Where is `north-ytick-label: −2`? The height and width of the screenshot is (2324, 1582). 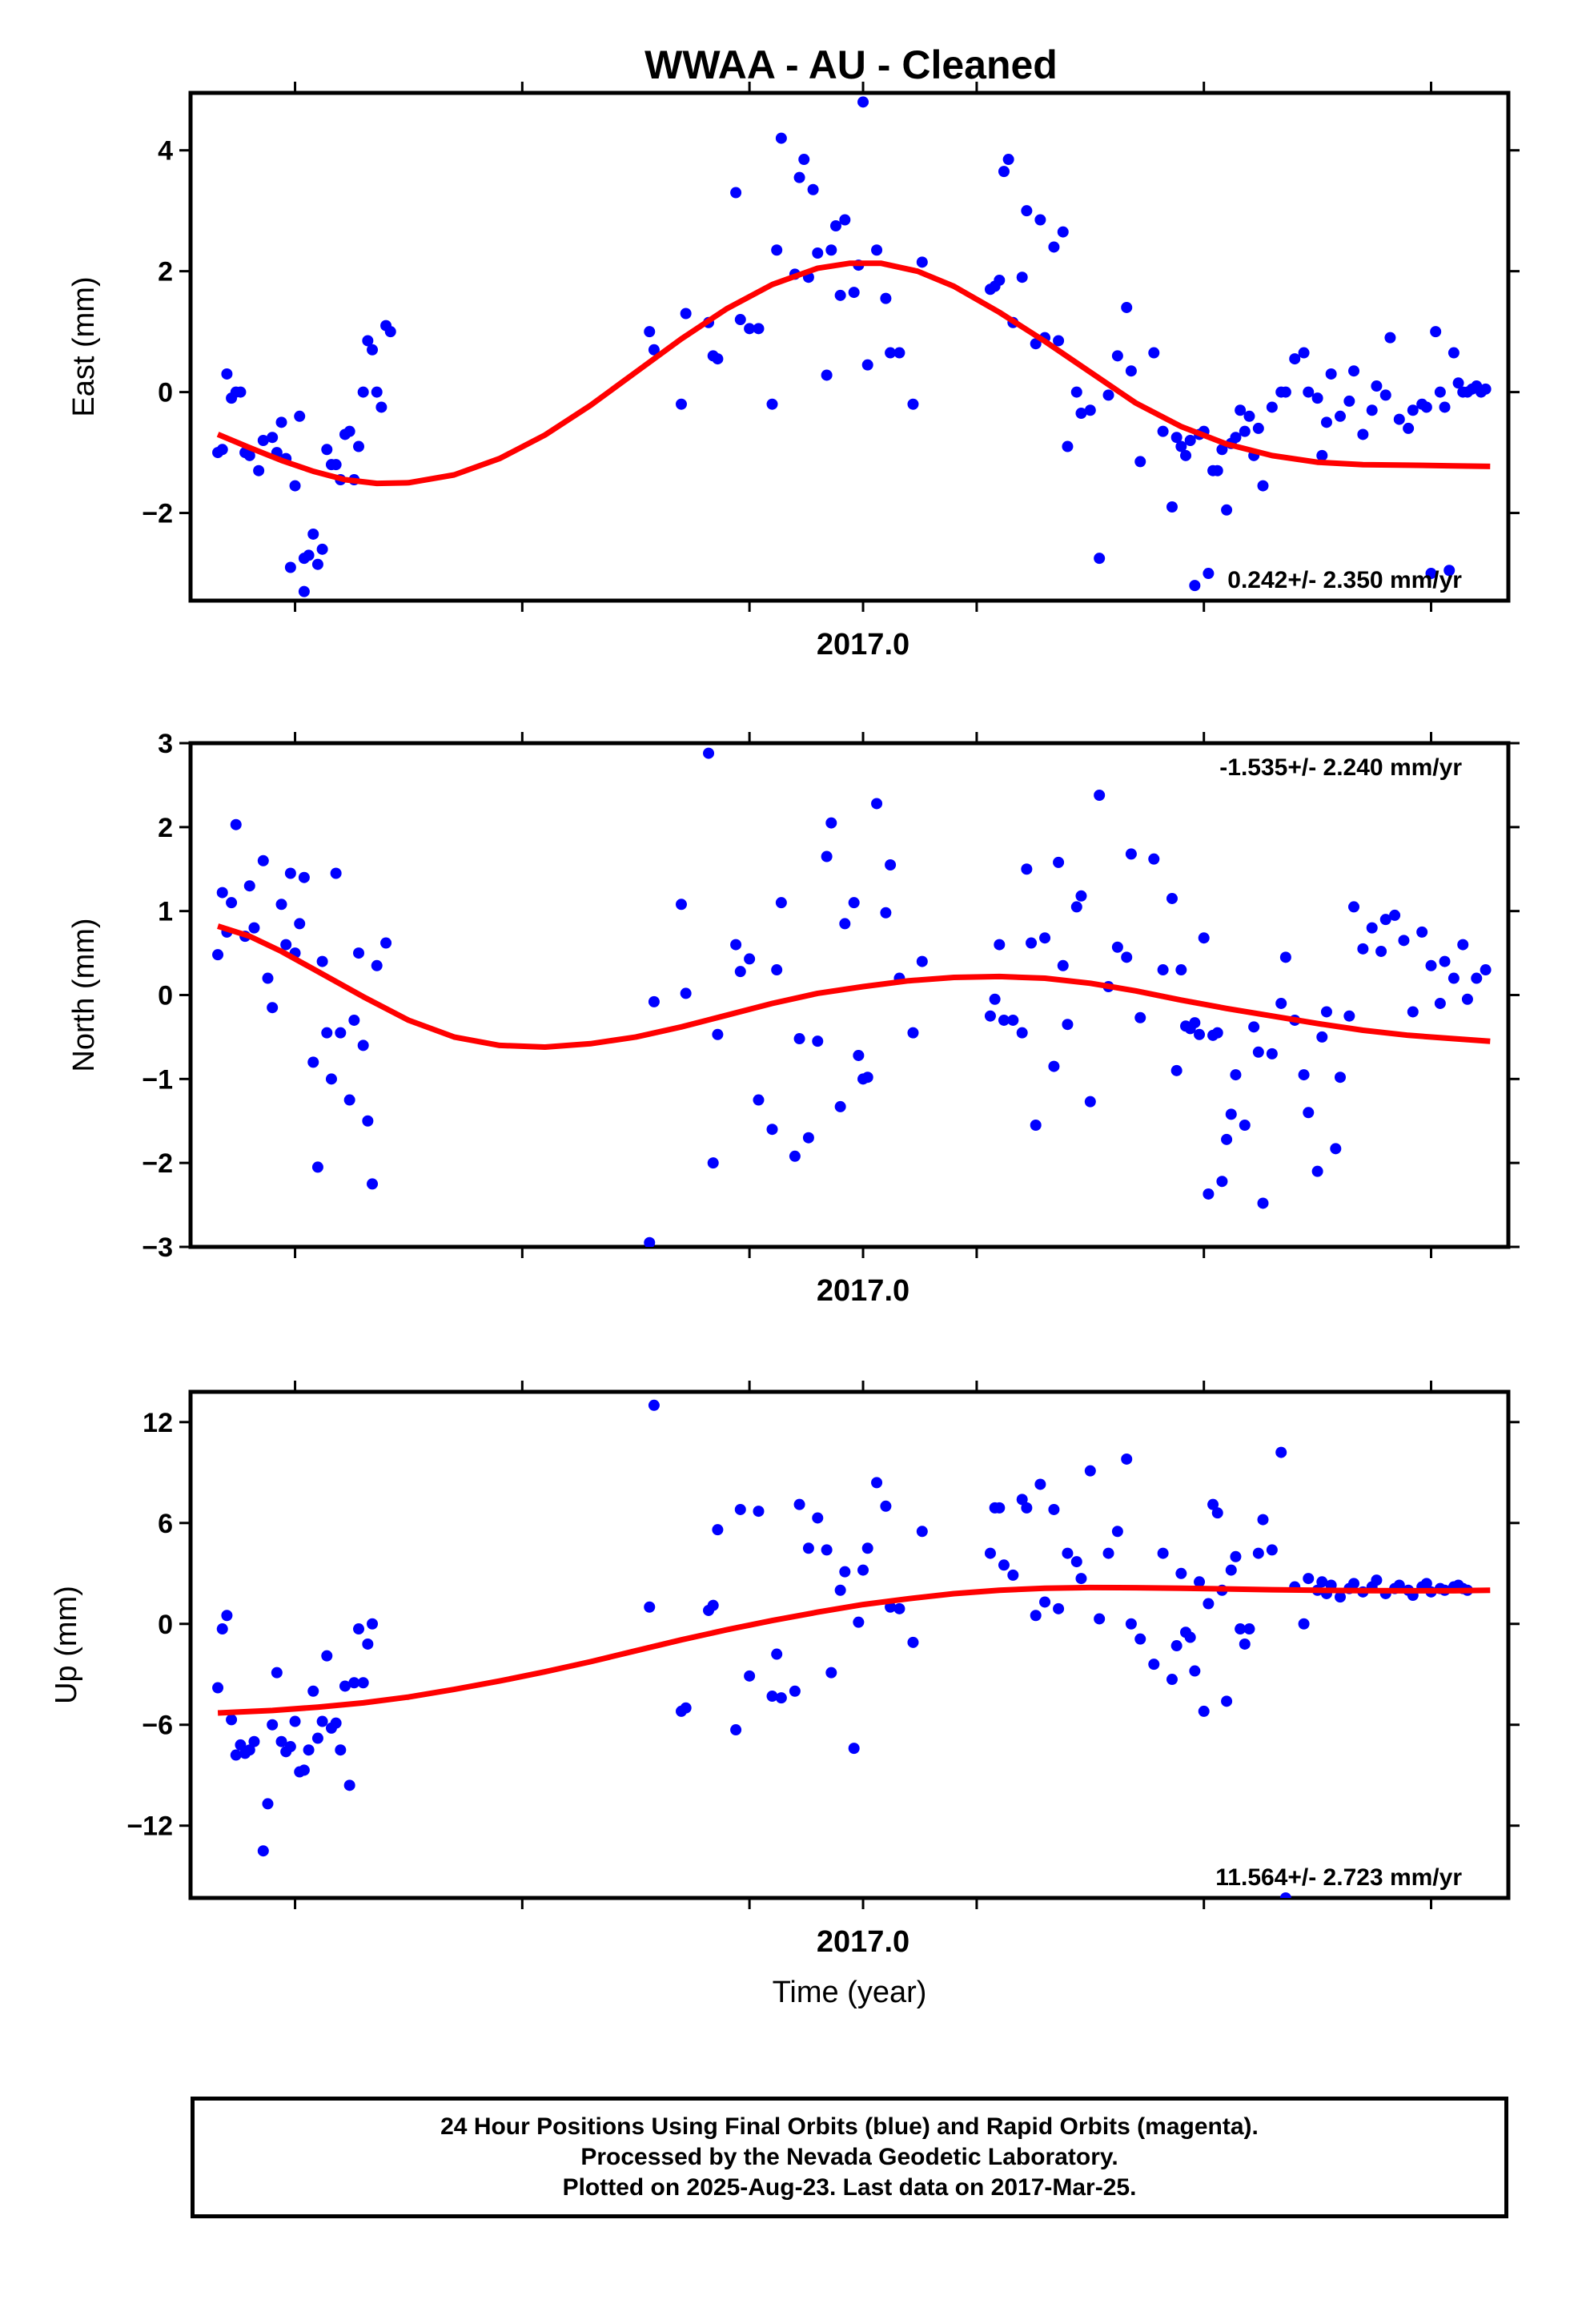
north-ytick-label: −2 is located at coordinates (157, 1163).